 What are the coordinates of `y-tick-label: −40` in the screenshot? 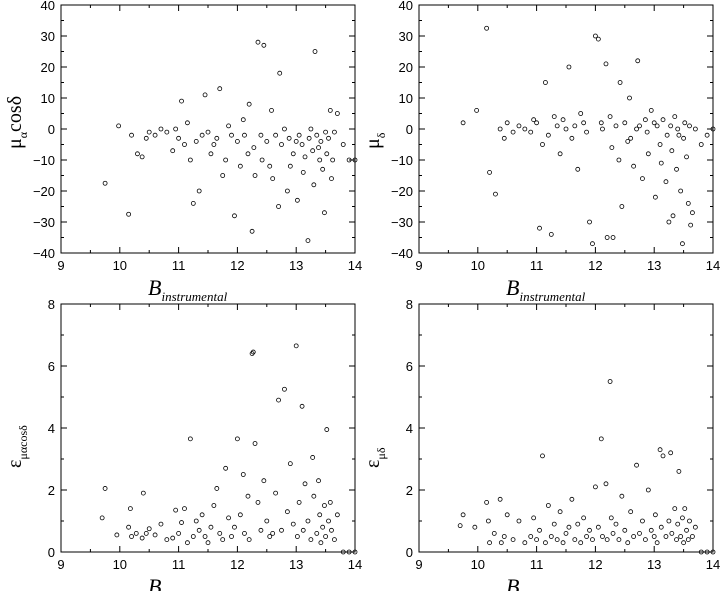 It's located at (44, 253).